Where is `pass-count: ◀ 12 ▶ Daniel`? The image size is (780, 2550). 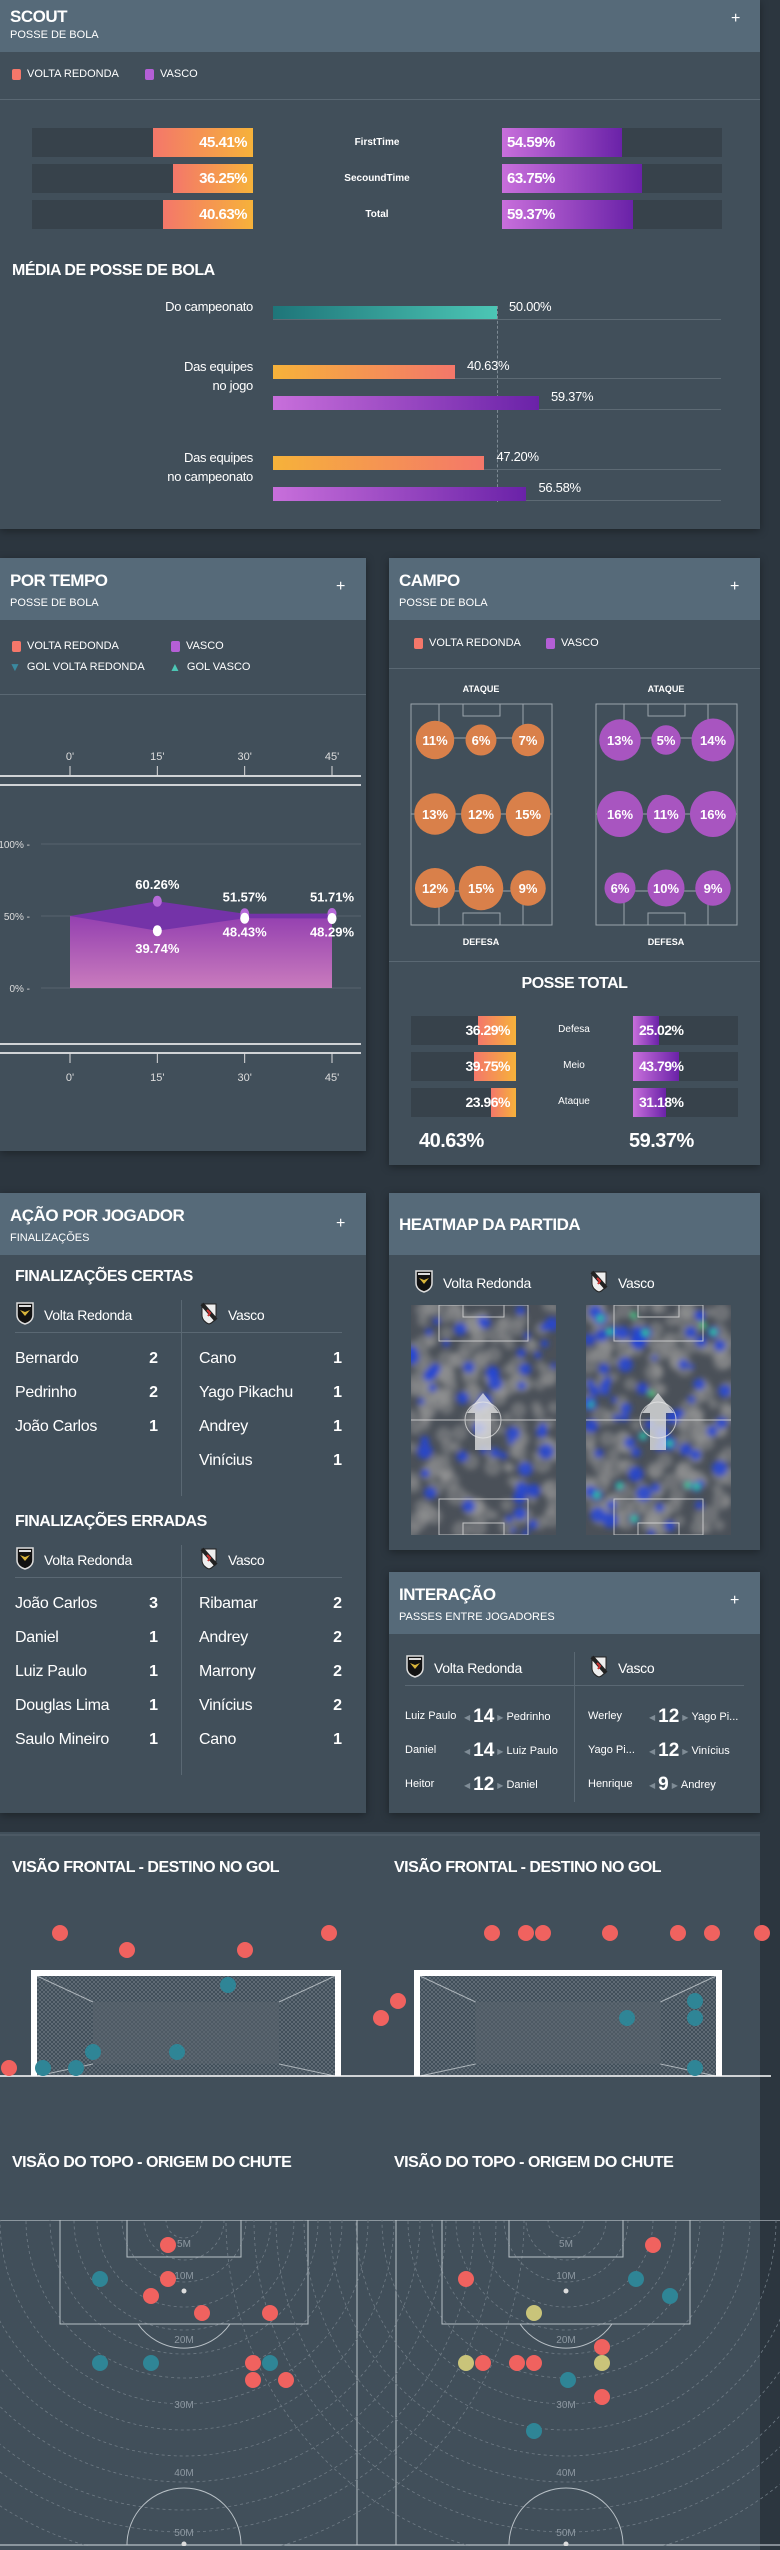 pass-count: ◀ 12 ▶ Daniel is located at coordinates (501, 1785).